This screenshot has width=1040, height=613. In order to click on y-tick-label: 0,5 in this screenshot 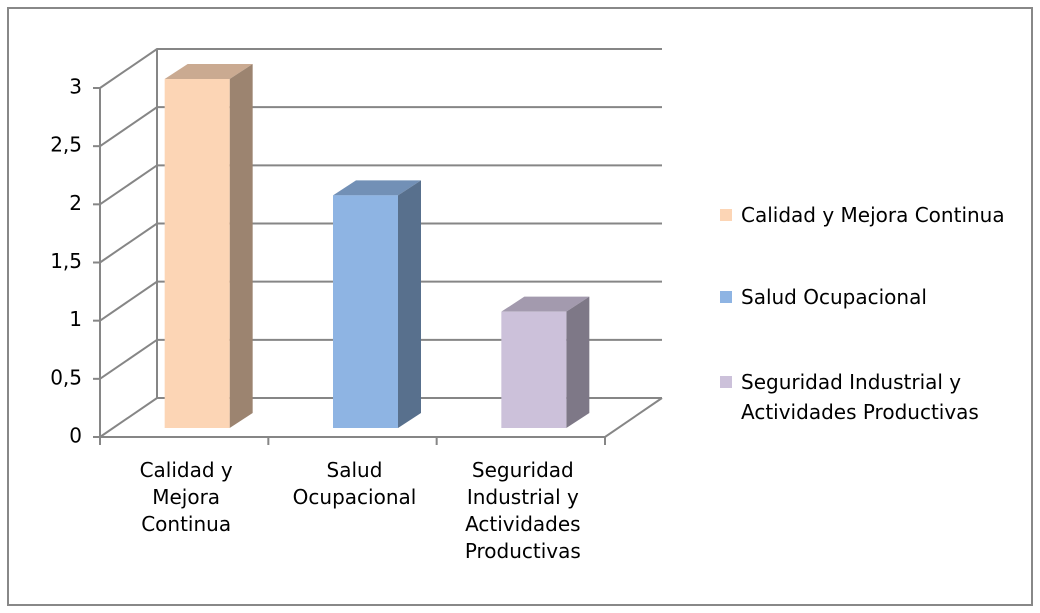, I will do `click(66, 377)`.